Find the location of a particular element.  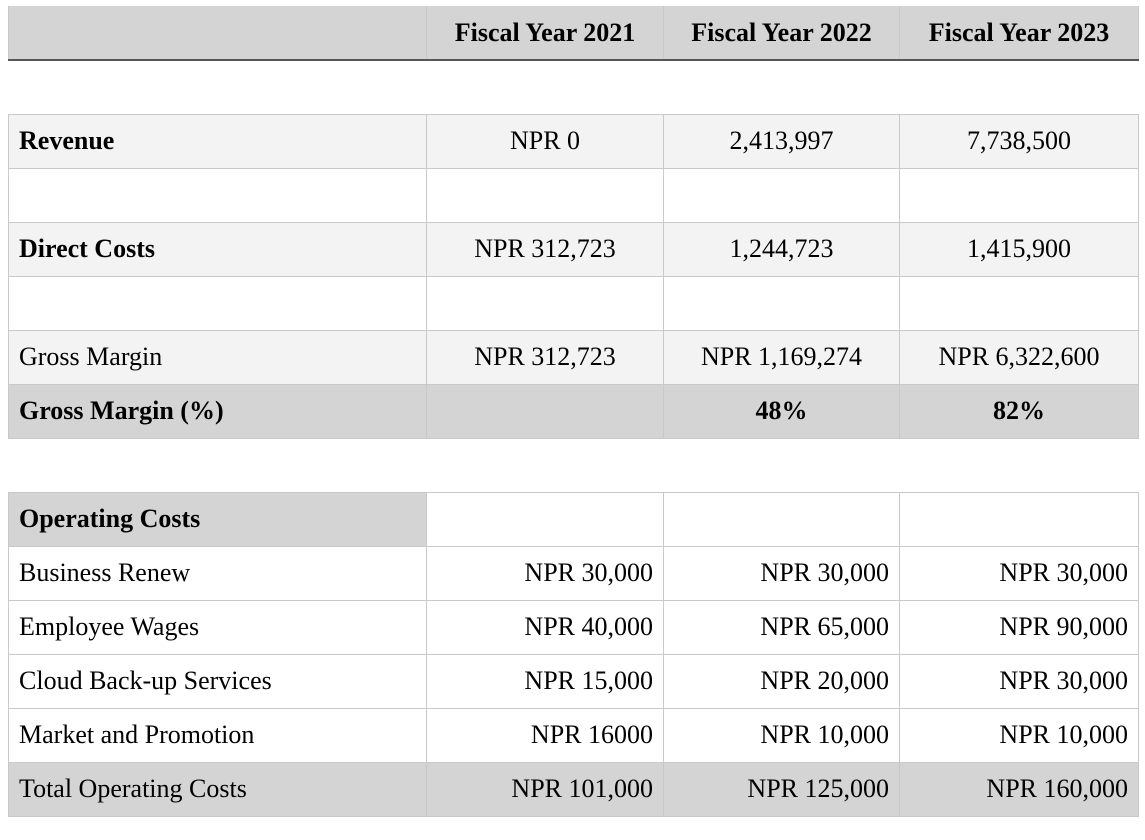

direct-costs-label: Direct Costs is located at coordinates (217, 249).